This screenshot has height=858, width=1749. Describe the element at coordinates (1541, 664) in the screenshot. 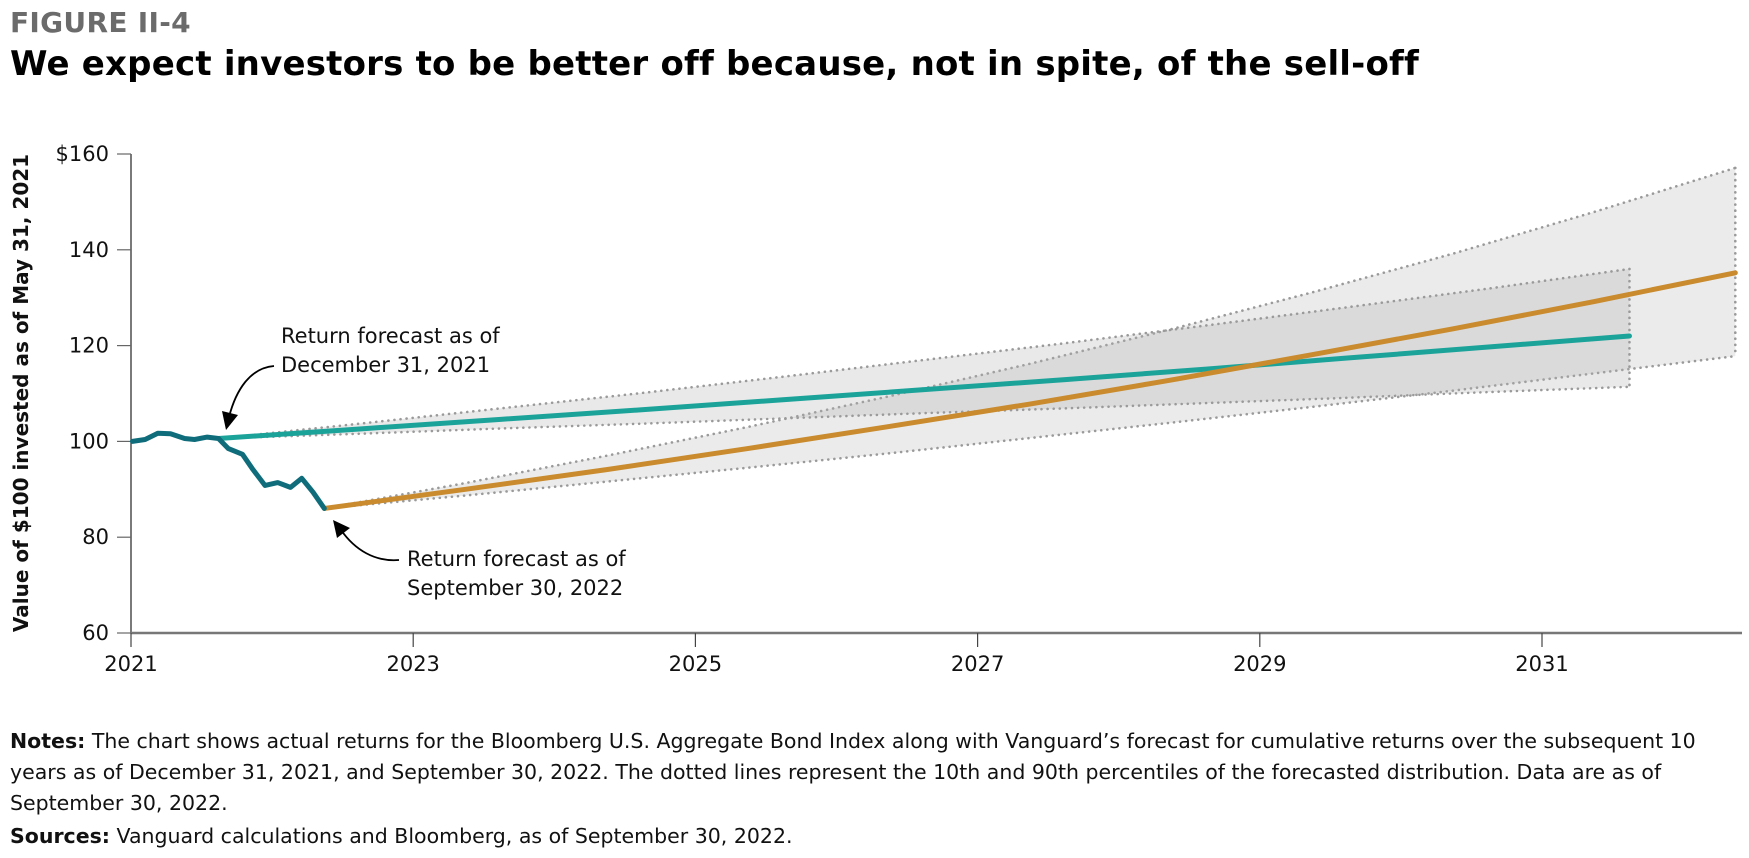

I see `x-tick-label: 2031` at that location.